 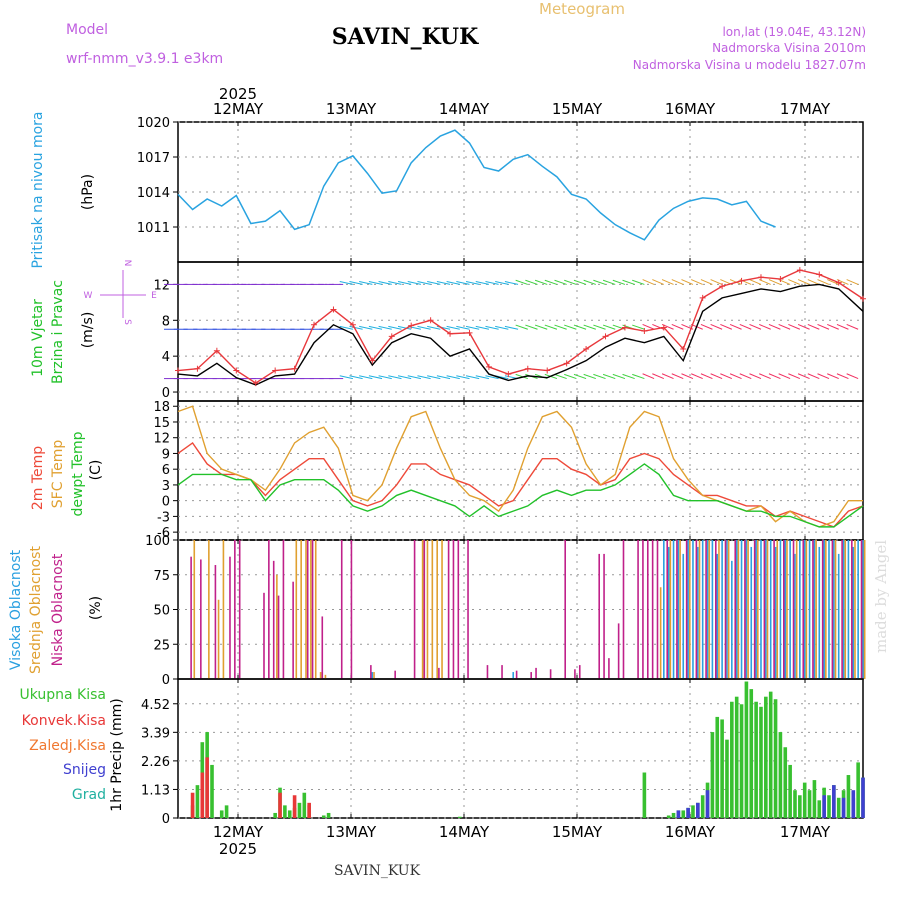 What do you see at coordinates (58, 609) in the screenshot?
I see `cloud-low-label: Niska Oblacnost` at bounding box center [58, 609].